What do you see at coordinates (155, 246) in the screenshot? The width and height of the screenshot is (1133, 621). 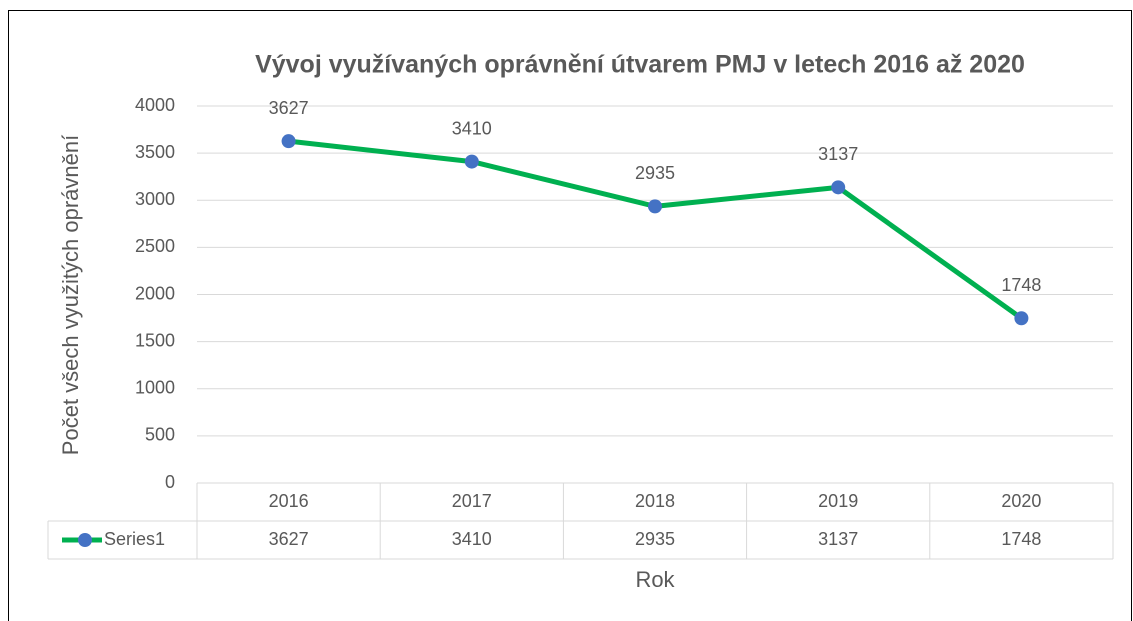 I see `y-tick-label: 2500` at bounding box center [155, 246].